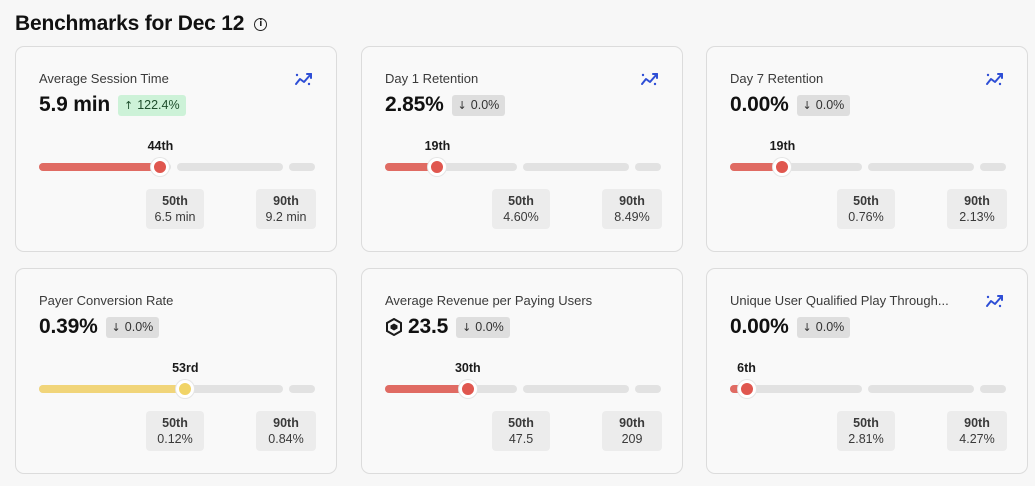 Image resolution: width=1035 pixels, height=486 pixels. Describe the element at coordinates (746, 368) in the screenshot. I see `percentile-label: 6th` at that location.